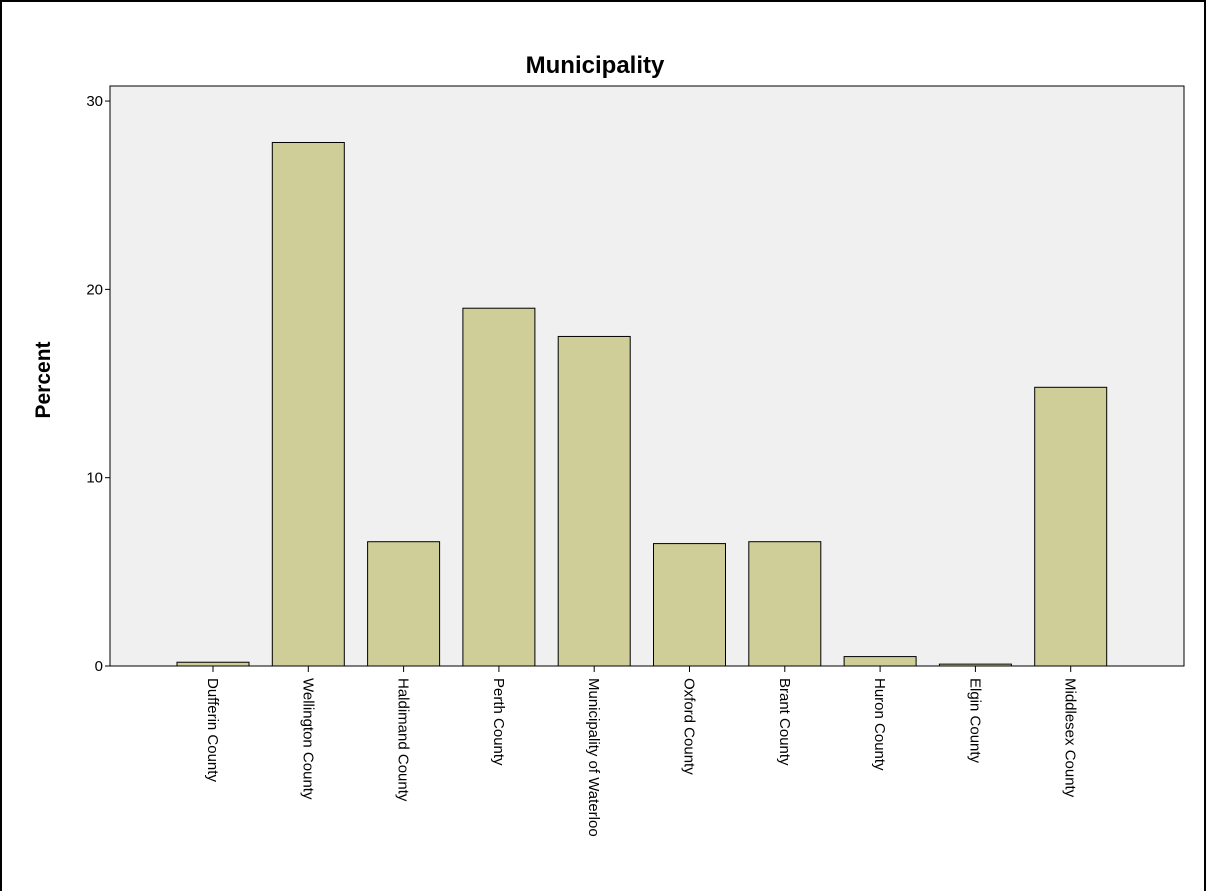  I want to click on bar-wellington-county, so click(308, 404).